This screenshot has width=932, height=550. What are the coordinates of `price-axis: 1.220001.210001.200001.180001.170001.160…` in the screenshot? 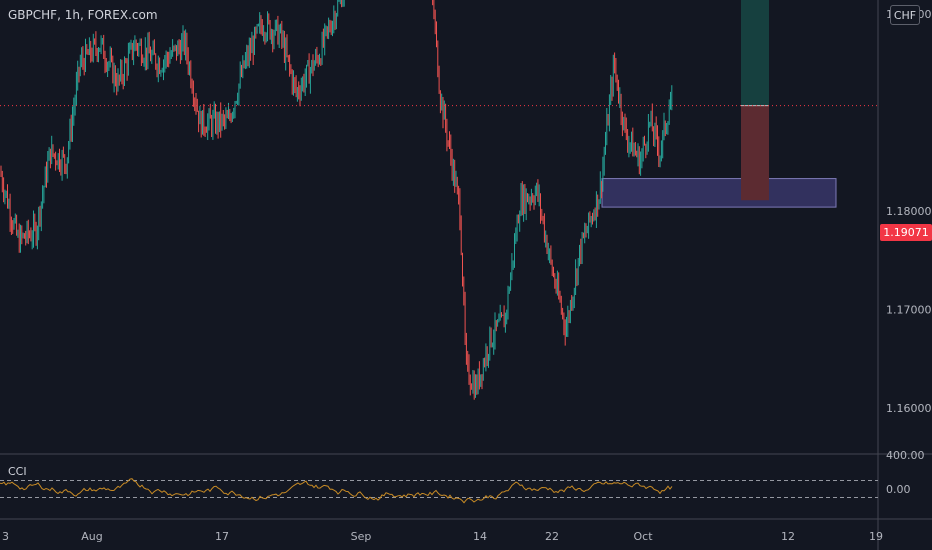 It's located at (909, 252).